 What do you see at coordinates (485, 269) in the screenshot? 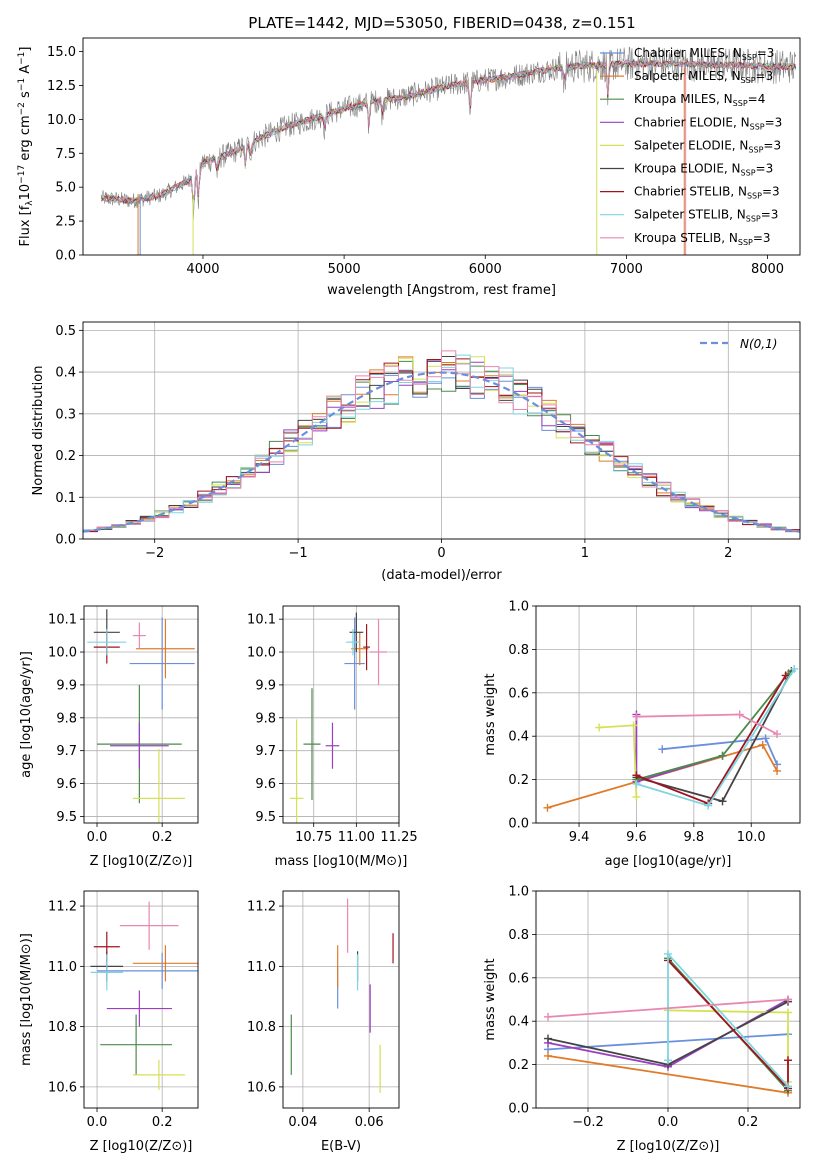
I see `x-tick-label: 6000` at bounding box center [485, 269].